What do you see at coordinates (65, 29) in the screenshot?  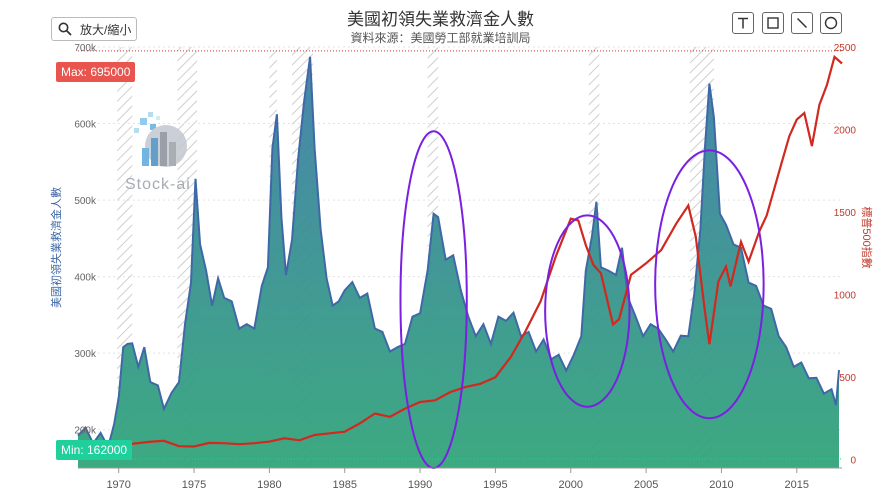 I see `magnifier-icon` at bounding box center [65, 29].